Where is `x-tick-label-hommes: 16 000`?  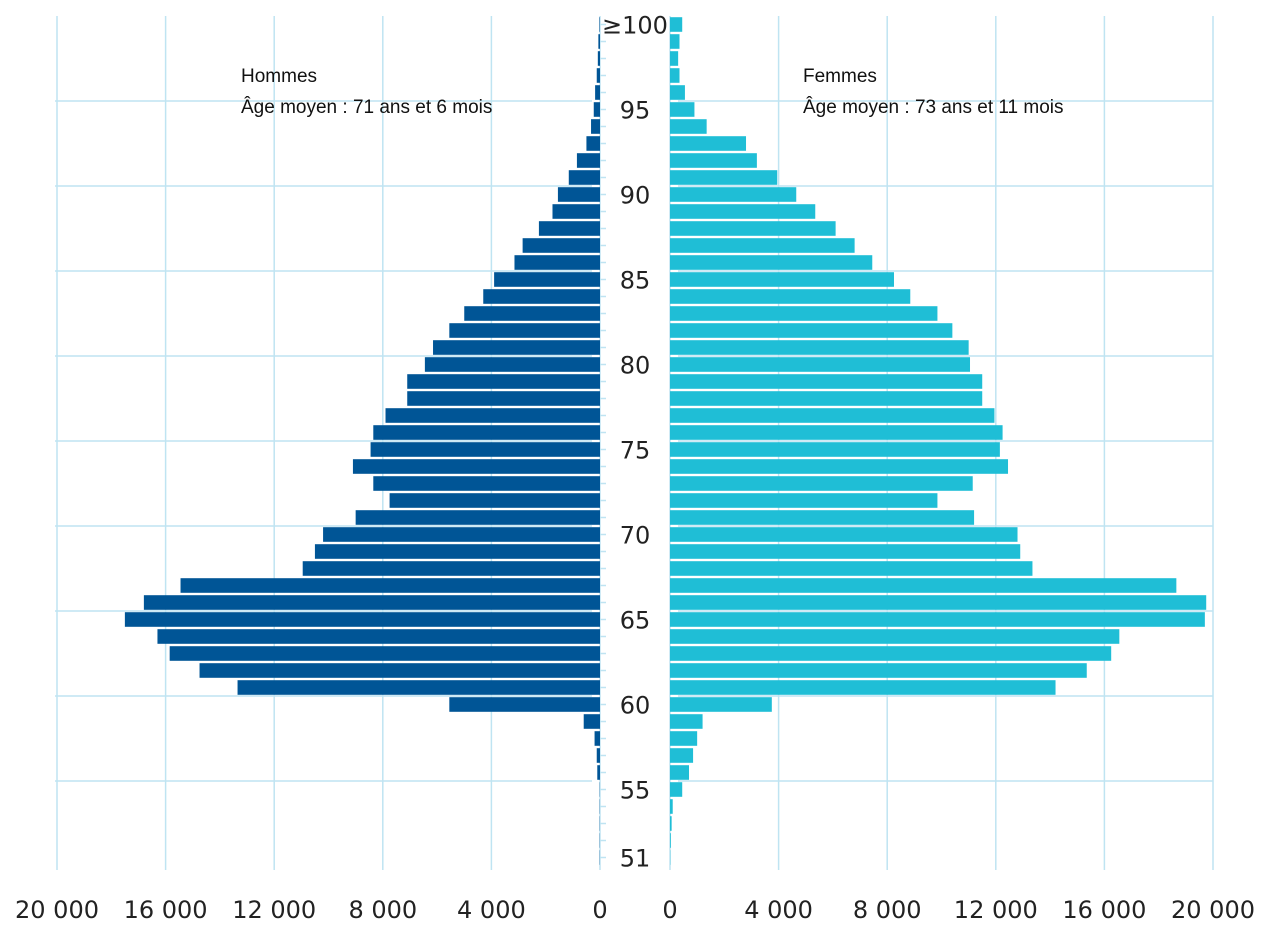
x-tick-label-hommes: 16 000 is located at coordinates (166, 910).